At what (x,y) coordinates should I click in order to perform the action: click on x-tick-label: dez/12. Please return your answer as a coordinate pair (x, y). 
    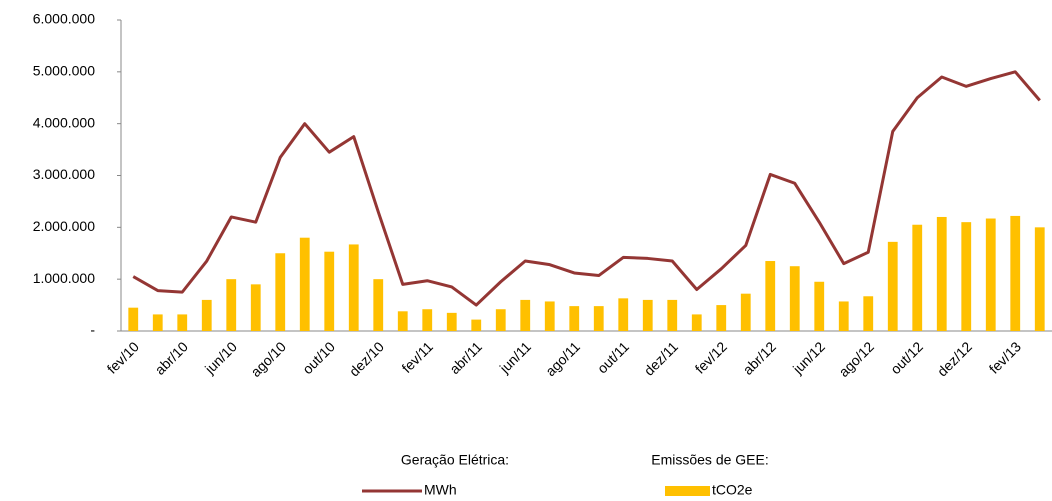
    Looking at the image, I should click on (954, 358).